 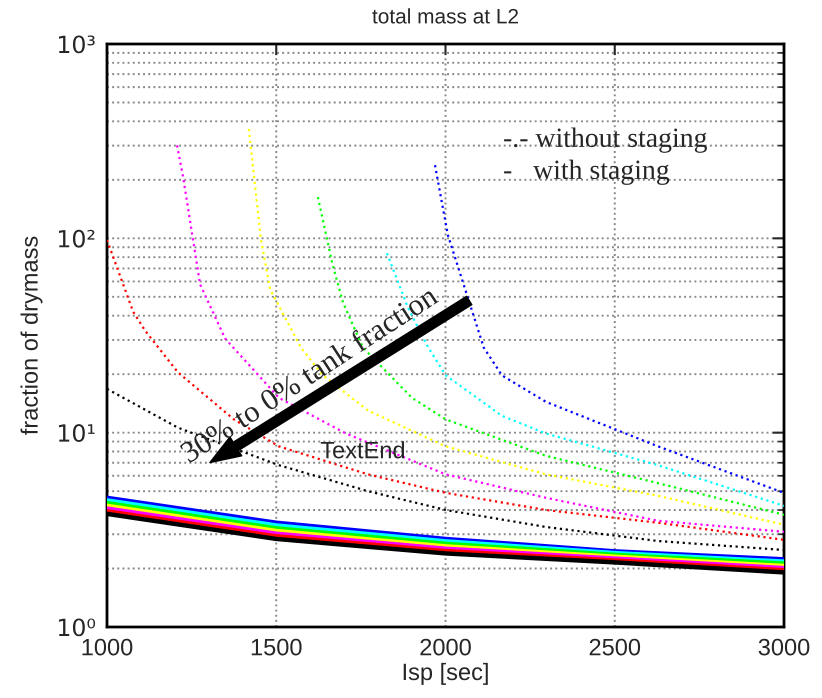 What do you see at coordinates (77, 627) in the screenshot?
I see `y-tick-label: 10⁰` at bounding box center [77, 627].